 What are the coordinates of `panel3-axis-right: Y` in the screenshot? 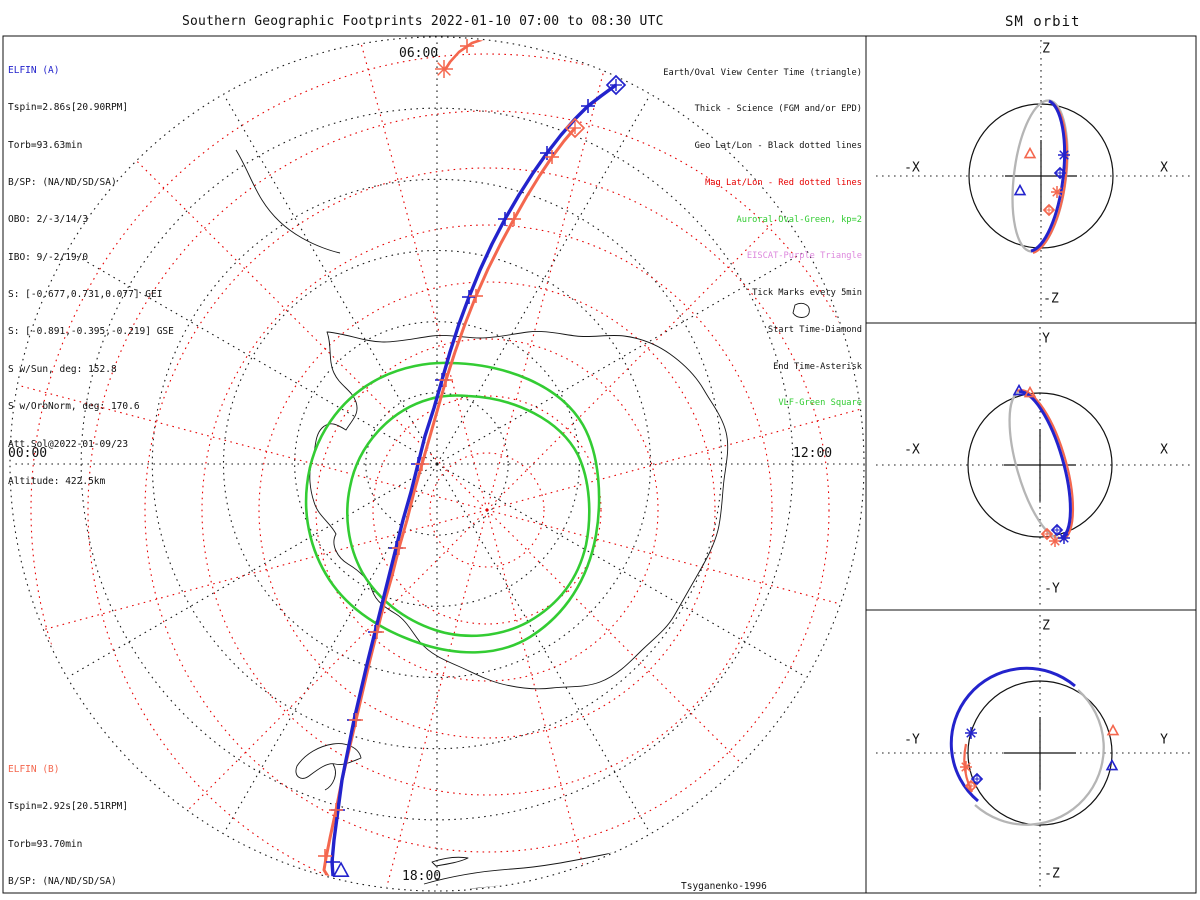 It's located at (1164, 740).